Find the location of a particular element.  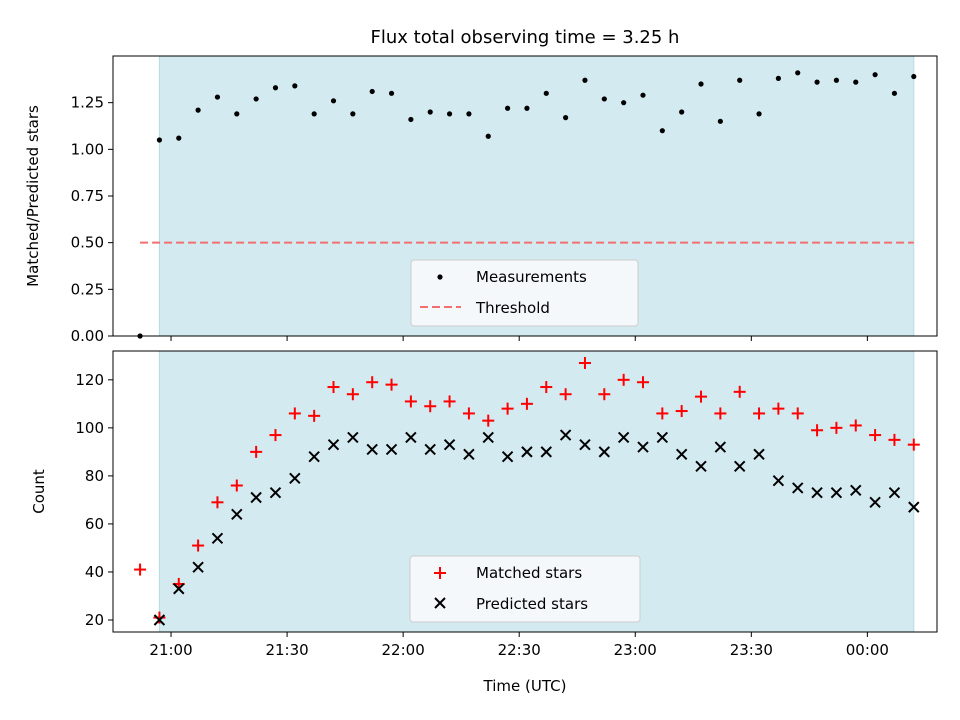

x-tick-label: 21:00 is located at coordinates (170, 650).